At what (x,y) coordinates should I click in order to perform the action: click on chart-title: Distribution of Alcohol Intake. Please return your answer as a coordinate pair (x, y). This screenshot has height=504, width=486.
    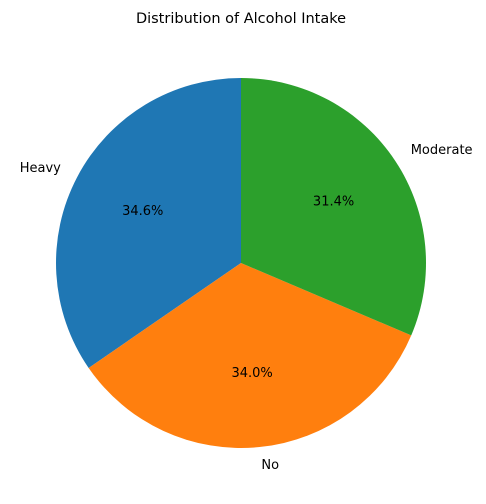
    Looking at the image, I should click on (241, 19).